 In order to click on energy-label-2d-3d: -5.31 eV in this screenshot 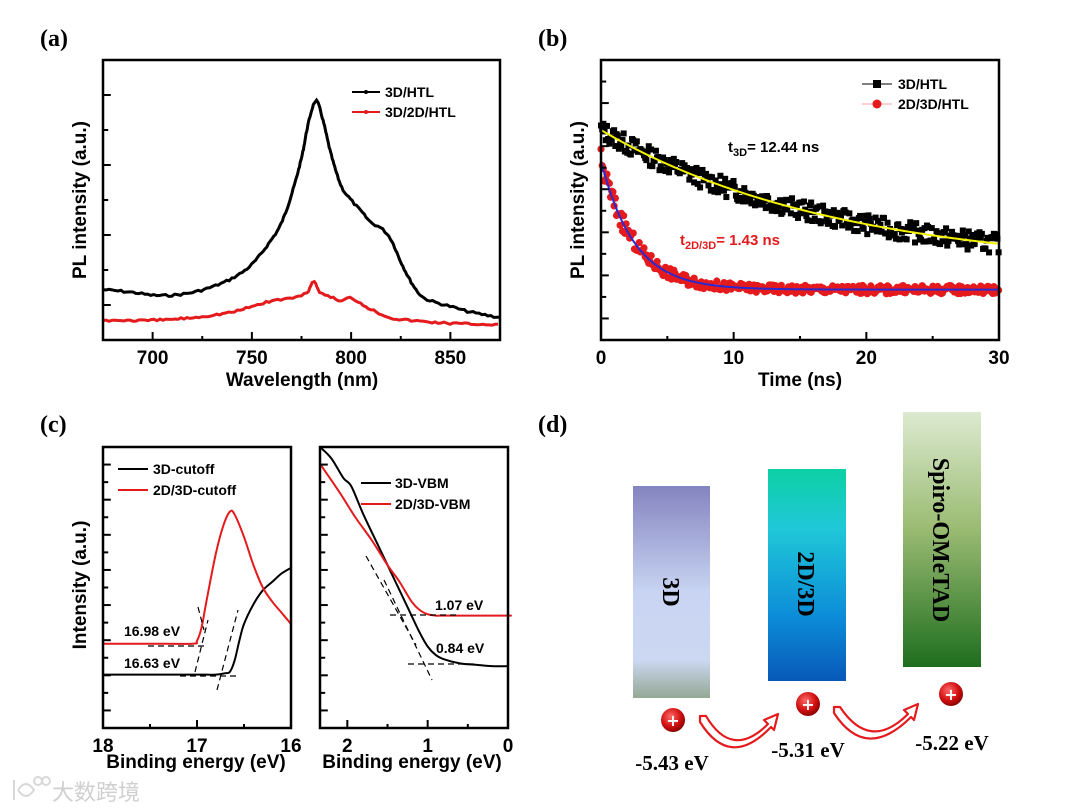, I will do `click(807, 750)`.